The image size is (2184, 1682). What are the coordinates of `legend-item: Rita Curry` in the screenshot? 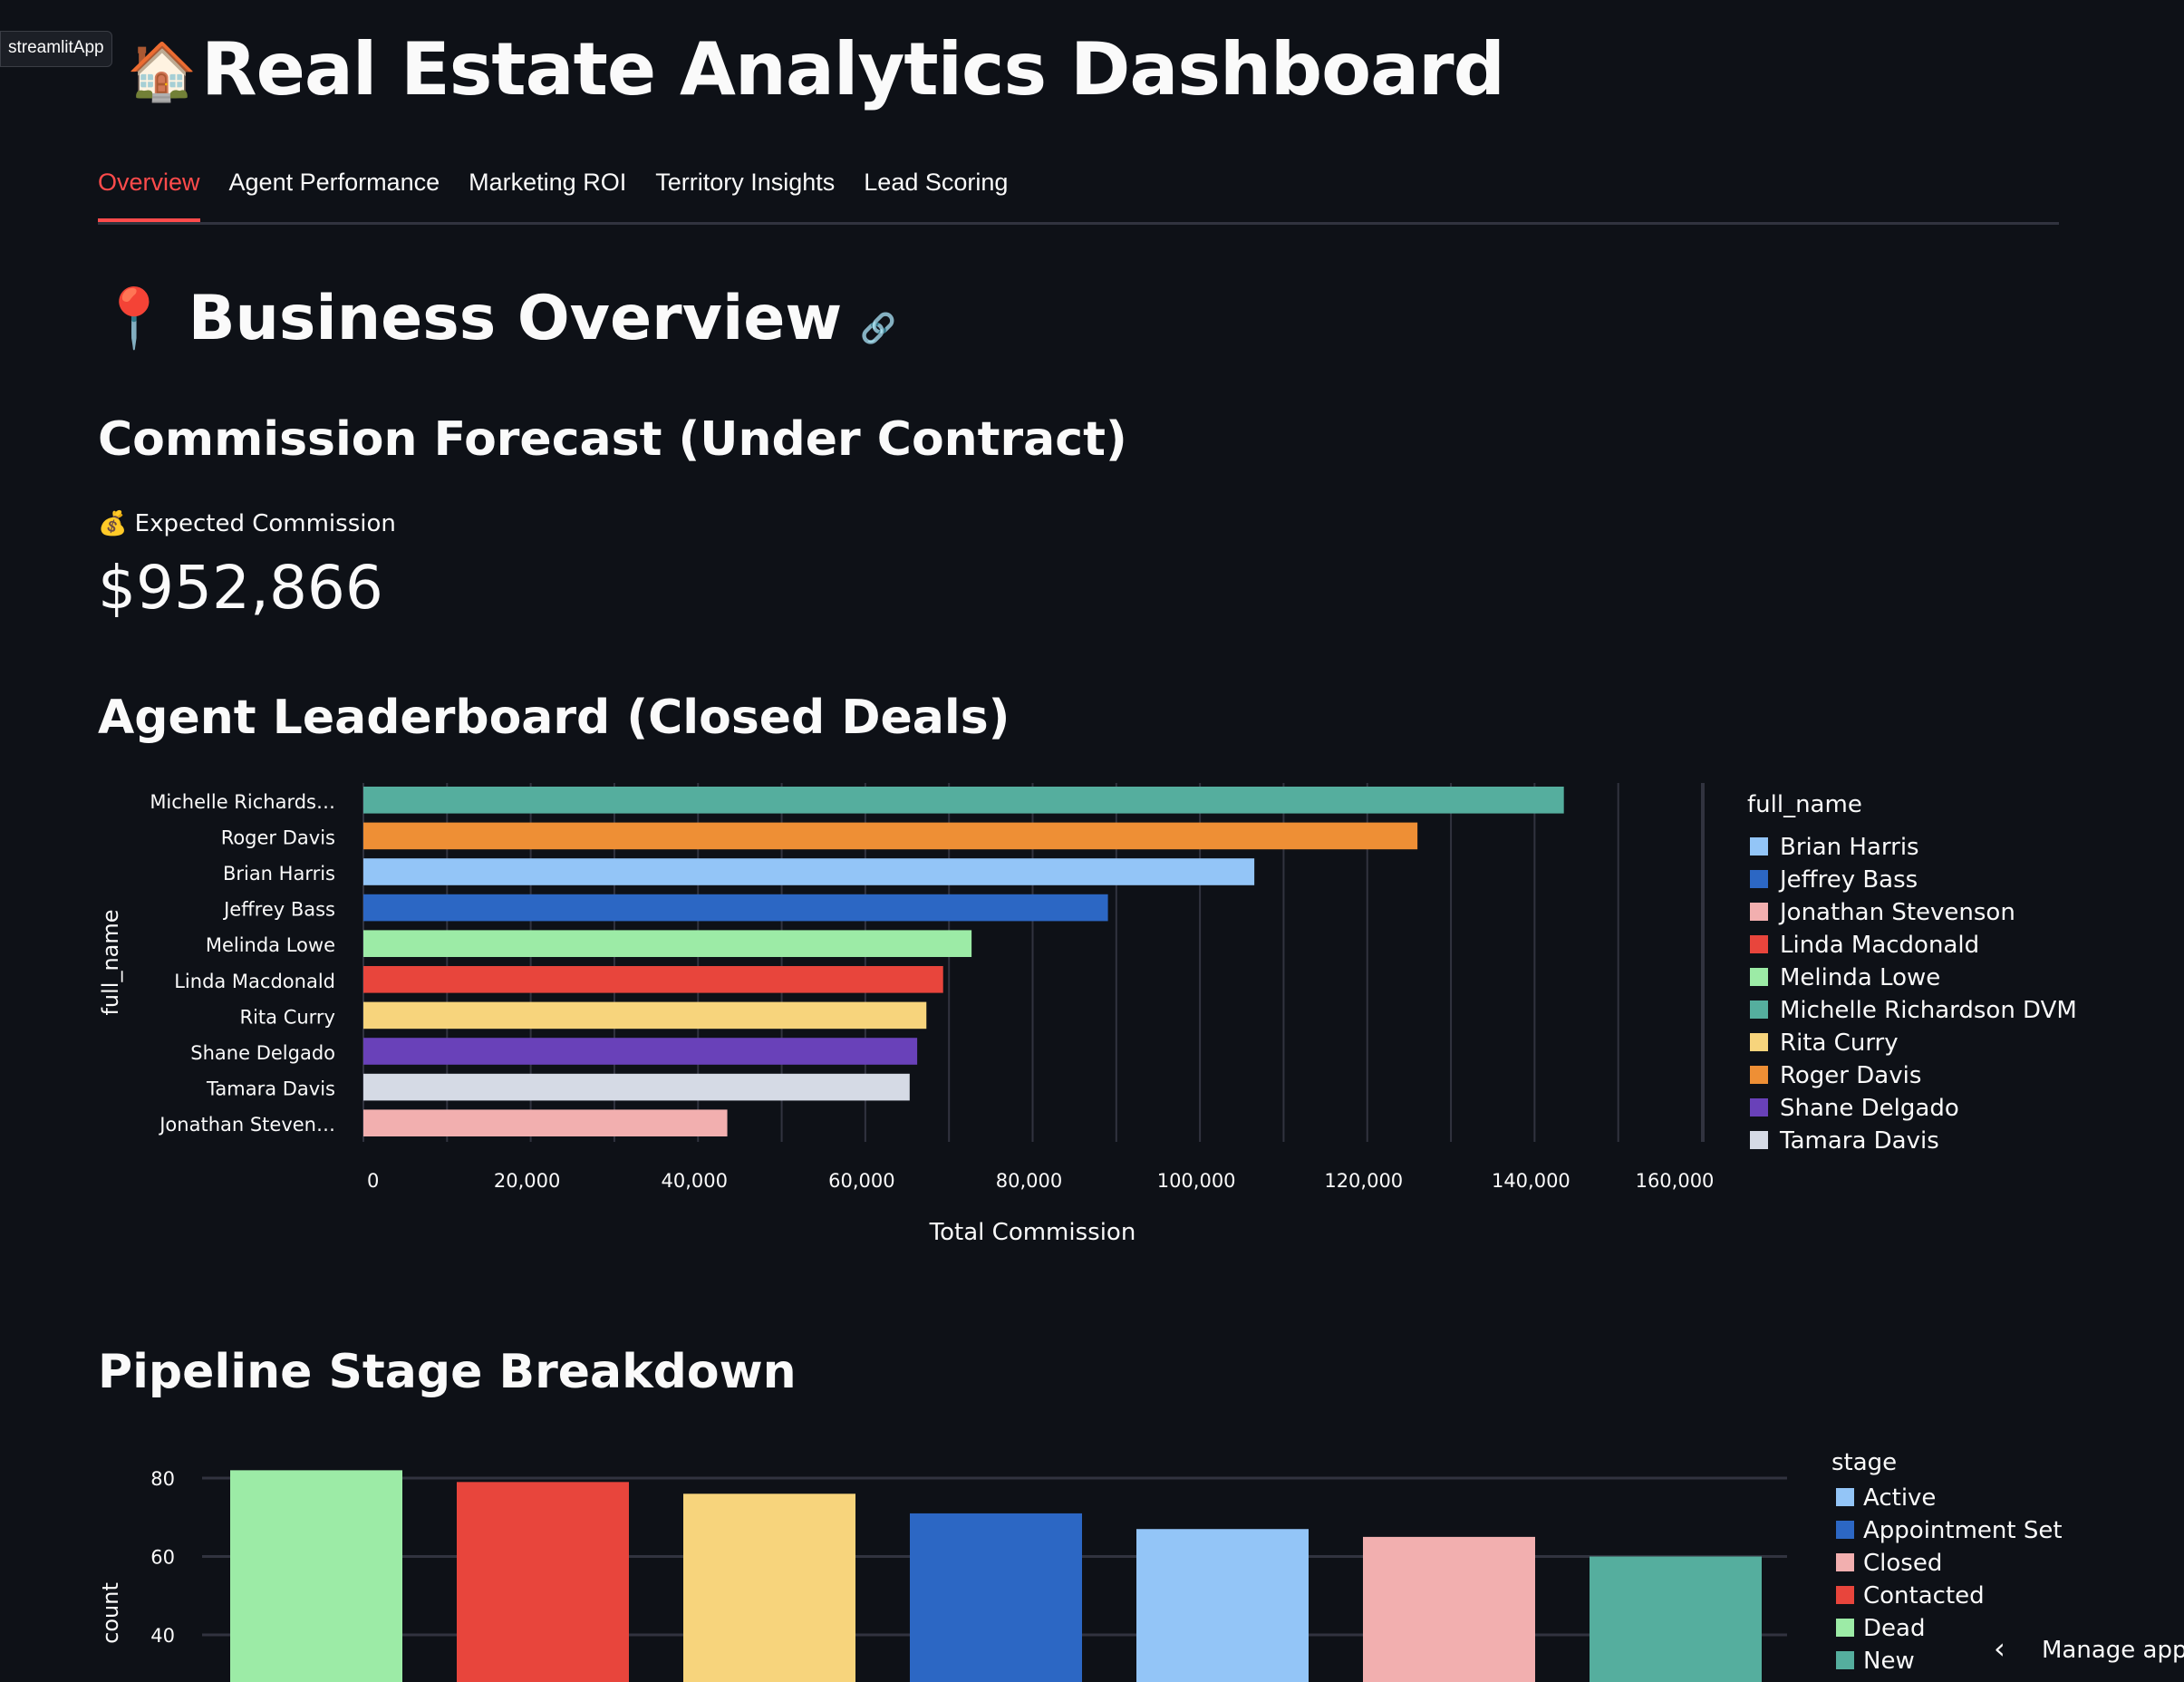 It's located at (1839, 1043).